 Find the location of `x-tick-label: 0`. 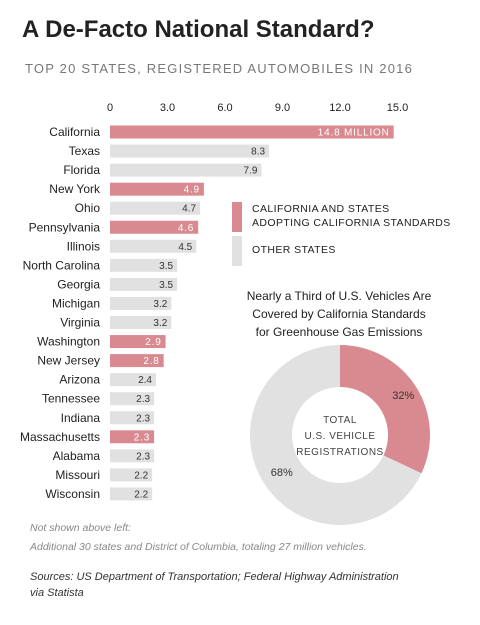

x-tick-label: 0 is located at coordinates (110, 108).